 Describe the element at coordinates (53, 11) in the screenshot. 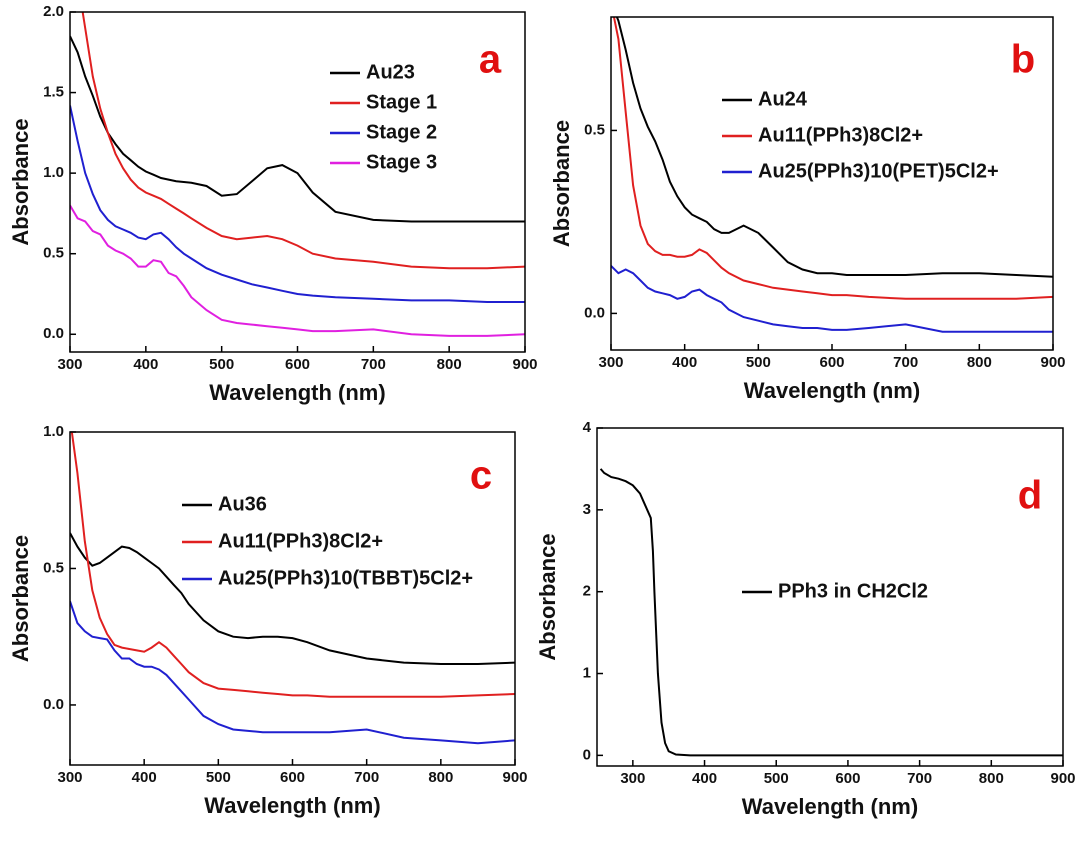

I see `y-tick-label: 2.0` at that location.